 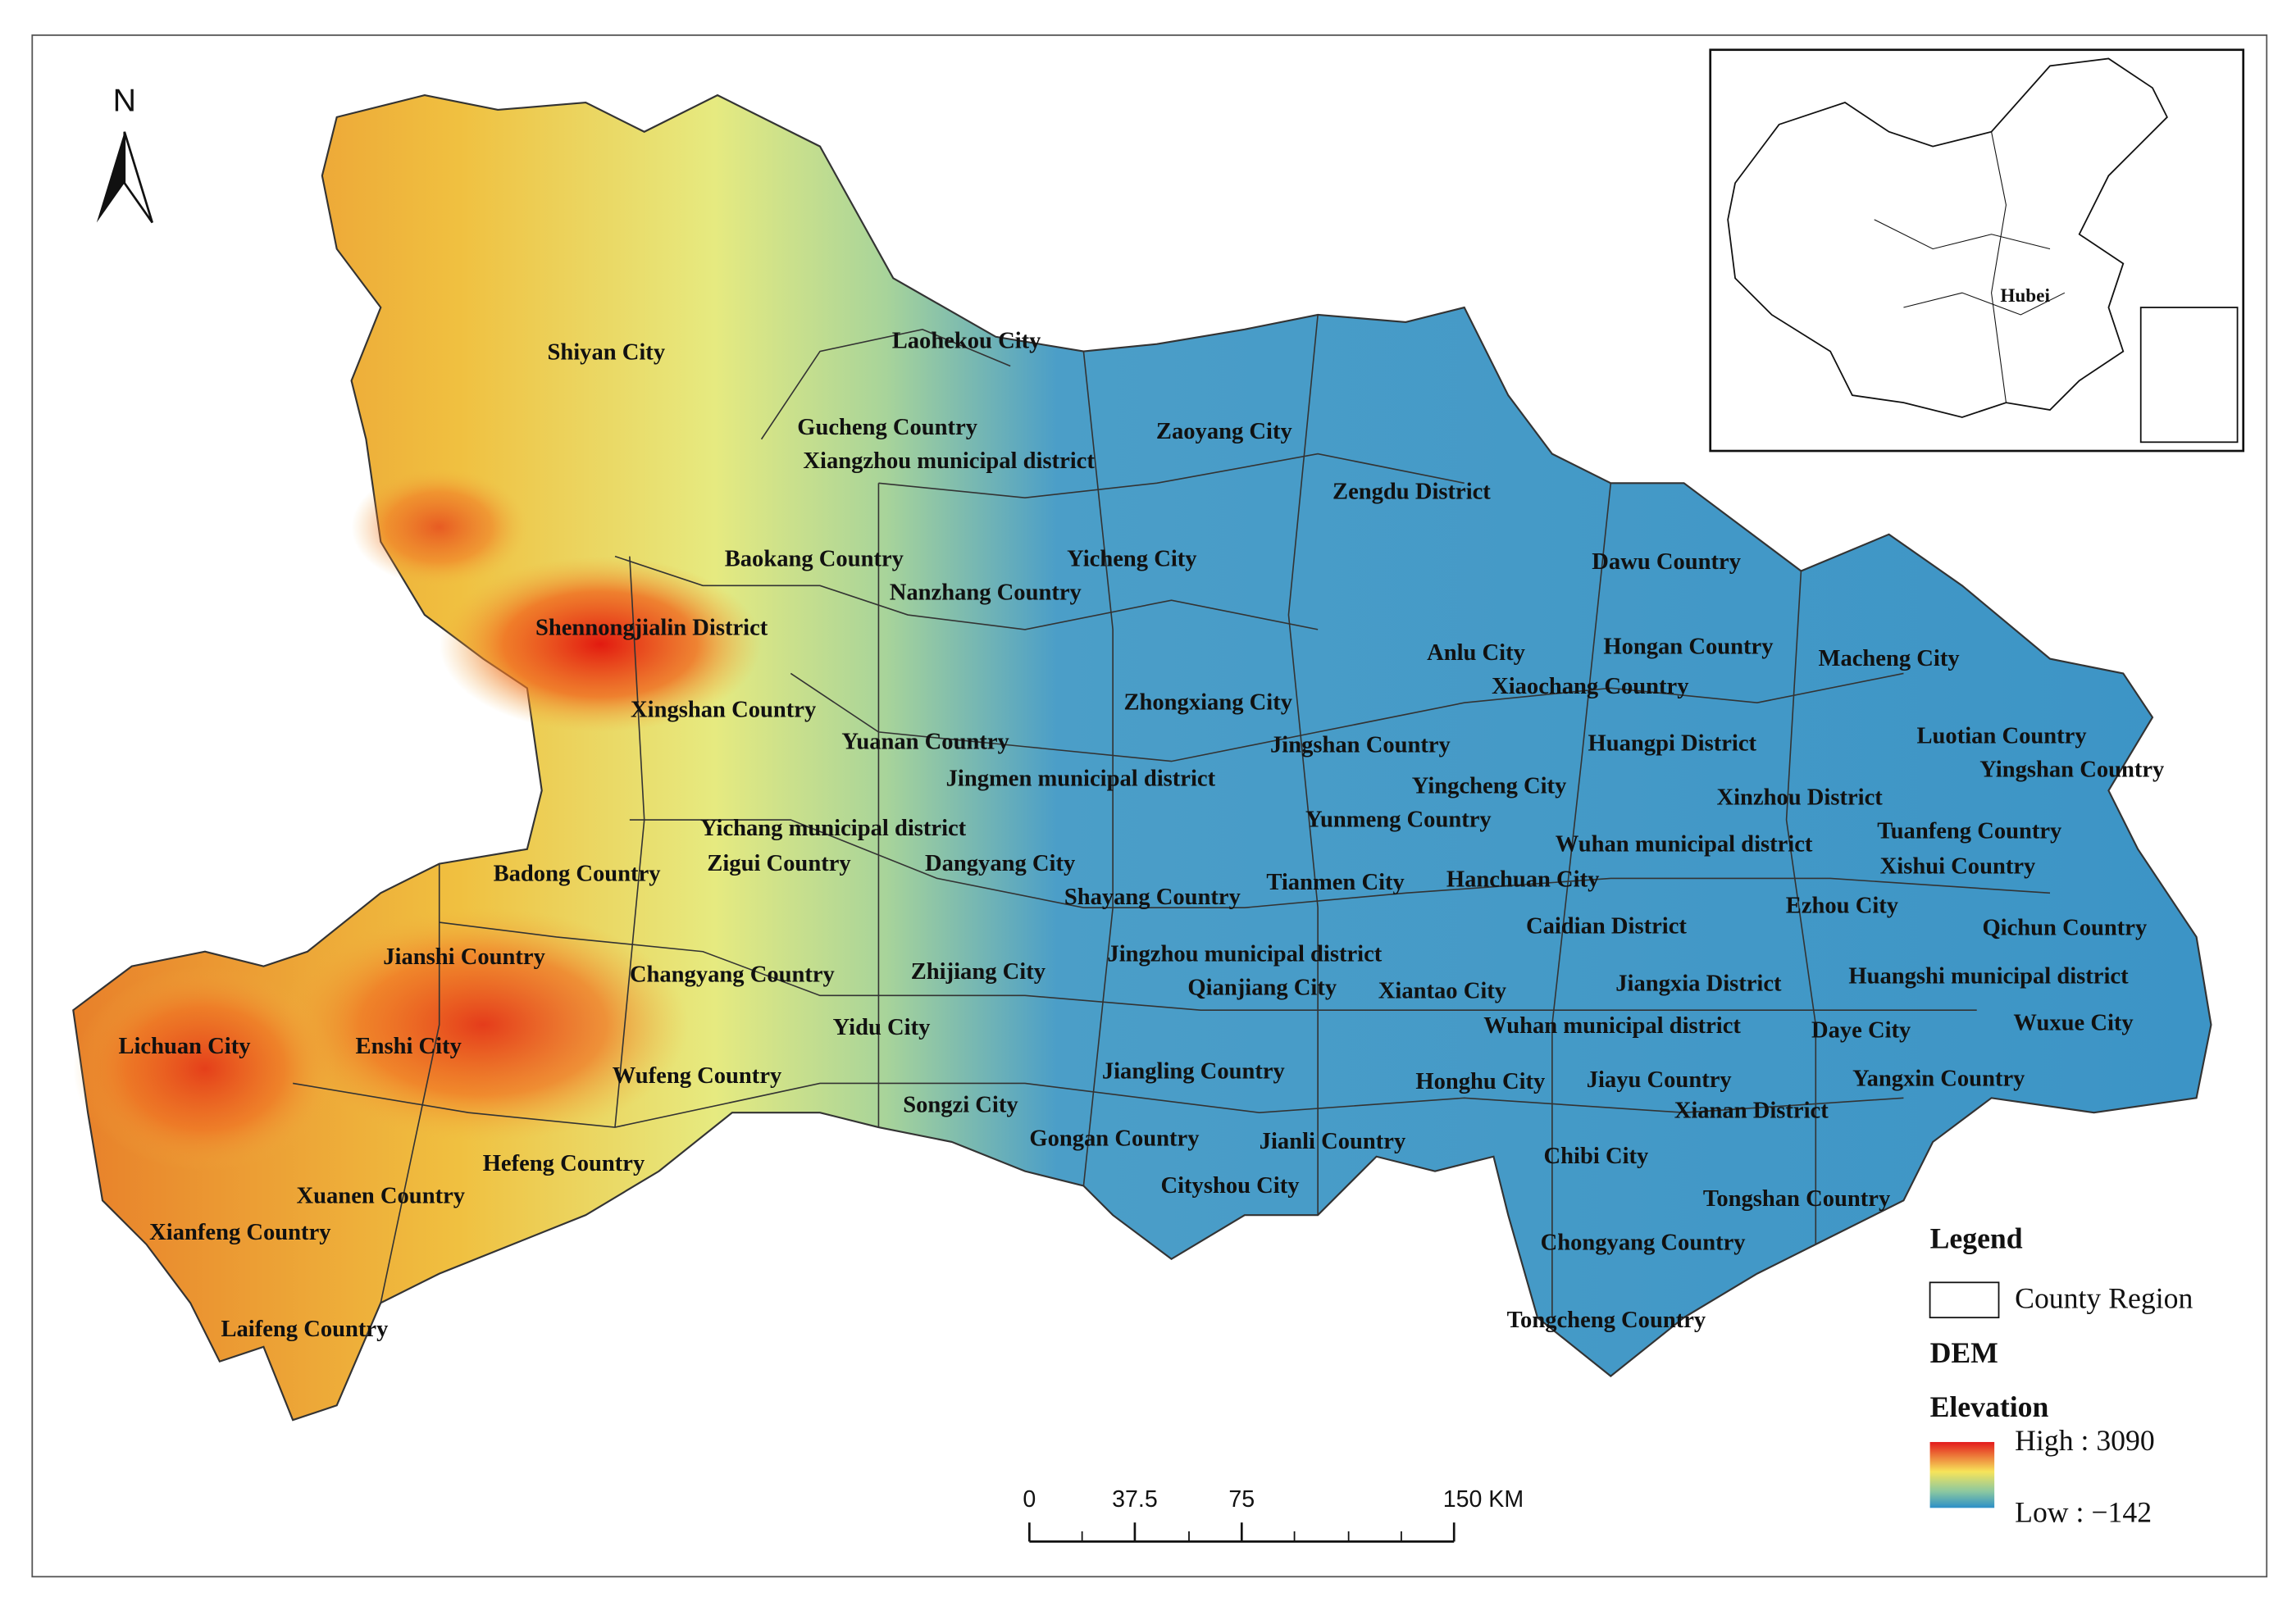 I want to click on place-label: Songzi City, so click(x=960, y=1105).